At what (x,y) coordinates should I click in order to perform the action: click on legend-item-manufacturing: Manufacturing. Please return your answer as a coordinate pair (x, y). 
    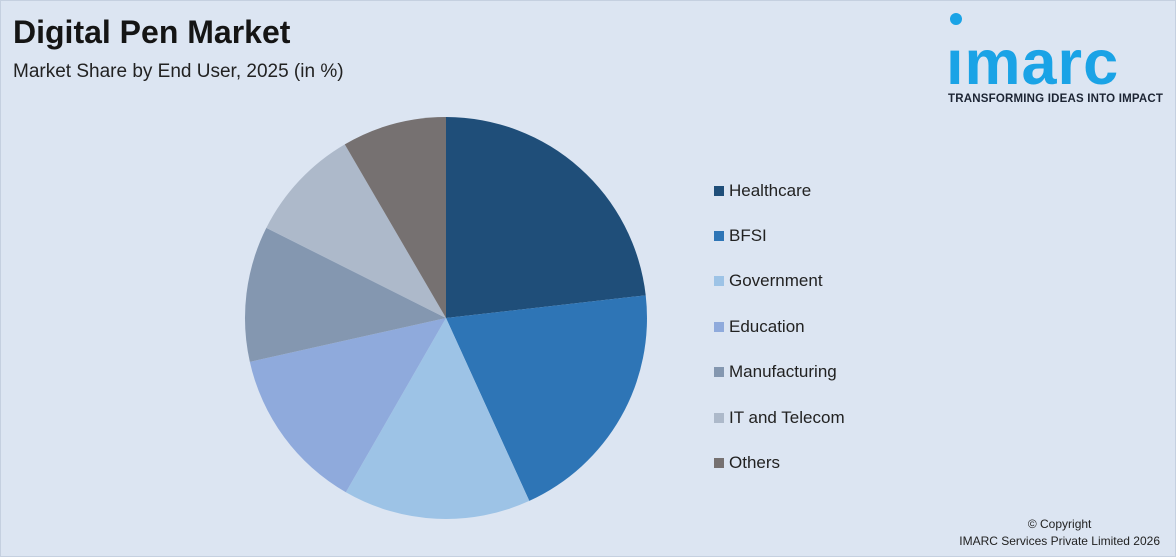
    Looking at the image, I should click on (779, 372).